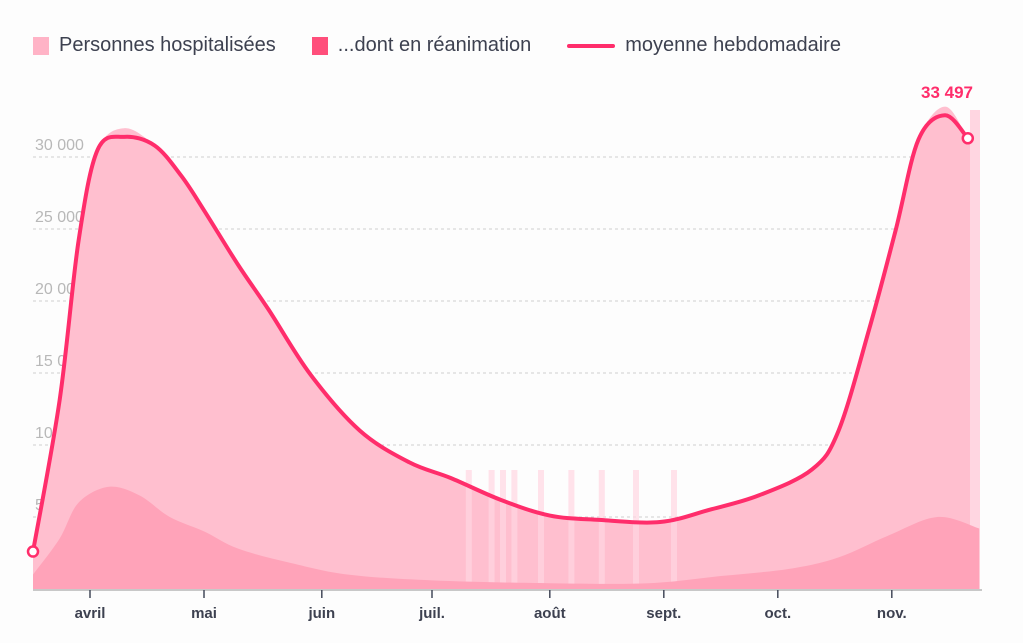 This screenshot has width=1023, height=643. Describe the element at coordinates (733, 45) in the screenshot. I see `legend-label: moyenne hebdomadaire` at that location.